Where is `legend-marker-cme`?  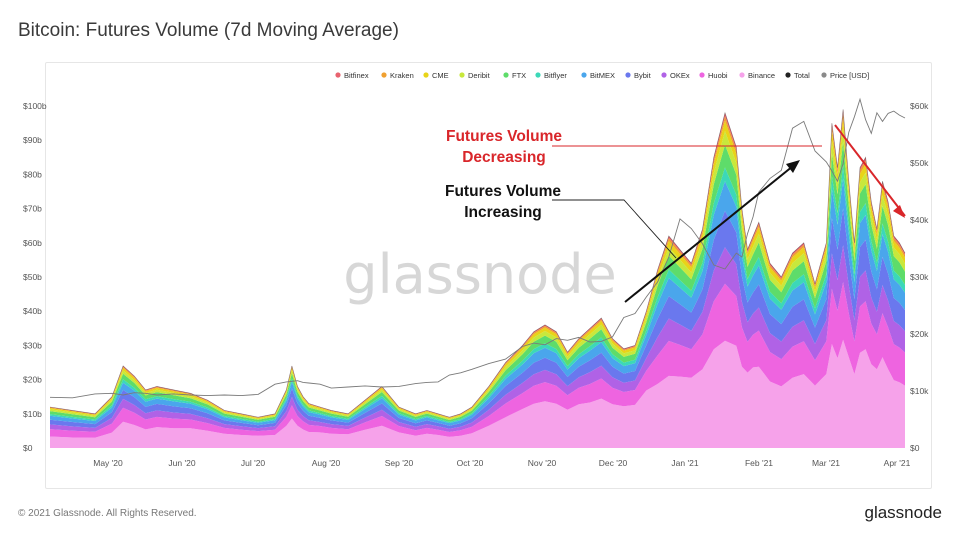
legend-marker-cme is located at coordinates (426, 75).